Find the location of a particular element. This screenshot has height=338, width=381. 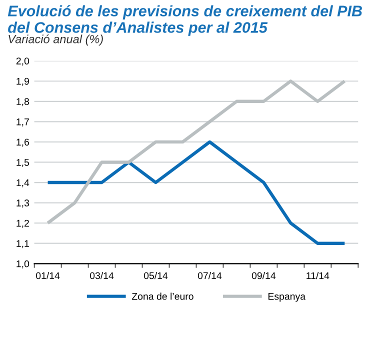

y-tick-label: 1,0 is located at coordinates (23, 264).